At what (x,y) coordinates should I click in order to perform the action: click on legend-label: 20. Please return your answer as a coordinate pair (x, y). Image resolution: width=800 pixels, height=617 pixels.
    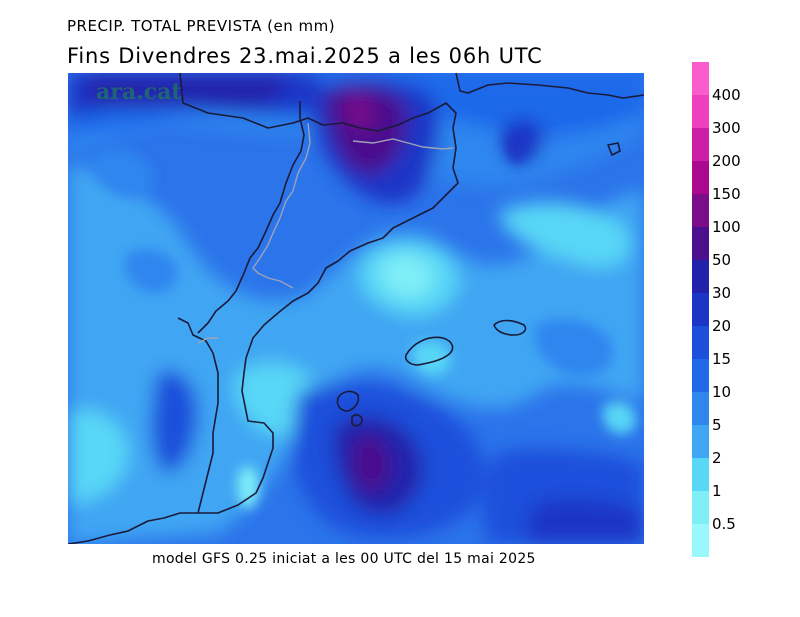
    Looking at the image, I should click on (722, 326).